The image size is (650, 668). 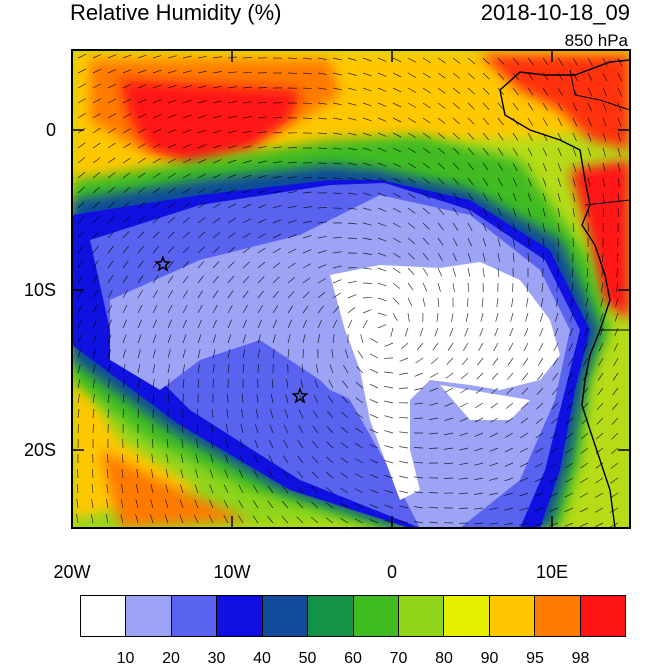 What do you see at coordinates (552, 572) in the screenshot?
I see `x-tick-label: 10E` at bounding box center [552, 572].